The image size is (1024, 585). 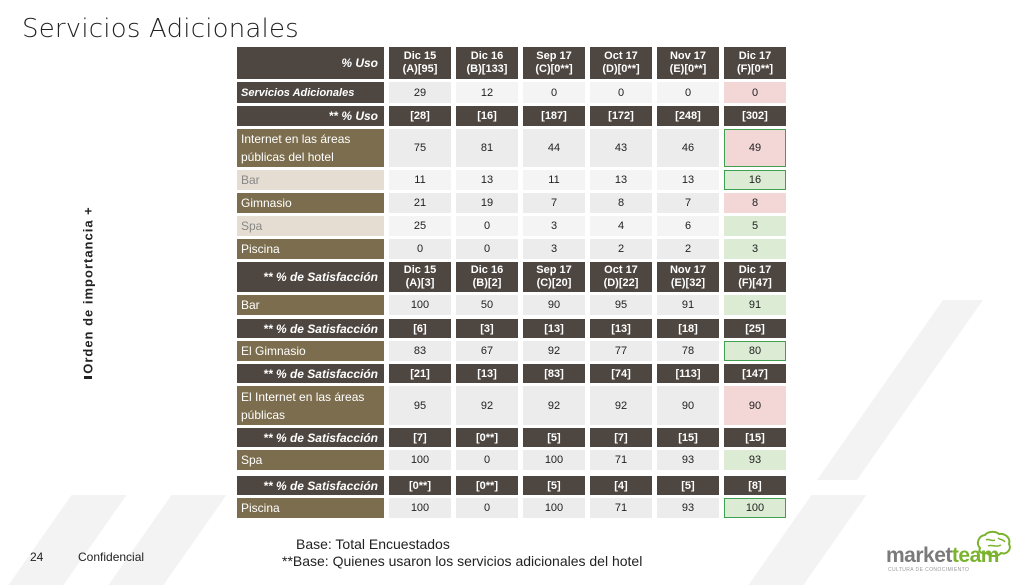 What do you see at coordinates (420, 328) in the screenshot?
I see `table-cell: [6]` at bounding box center [420, 328].